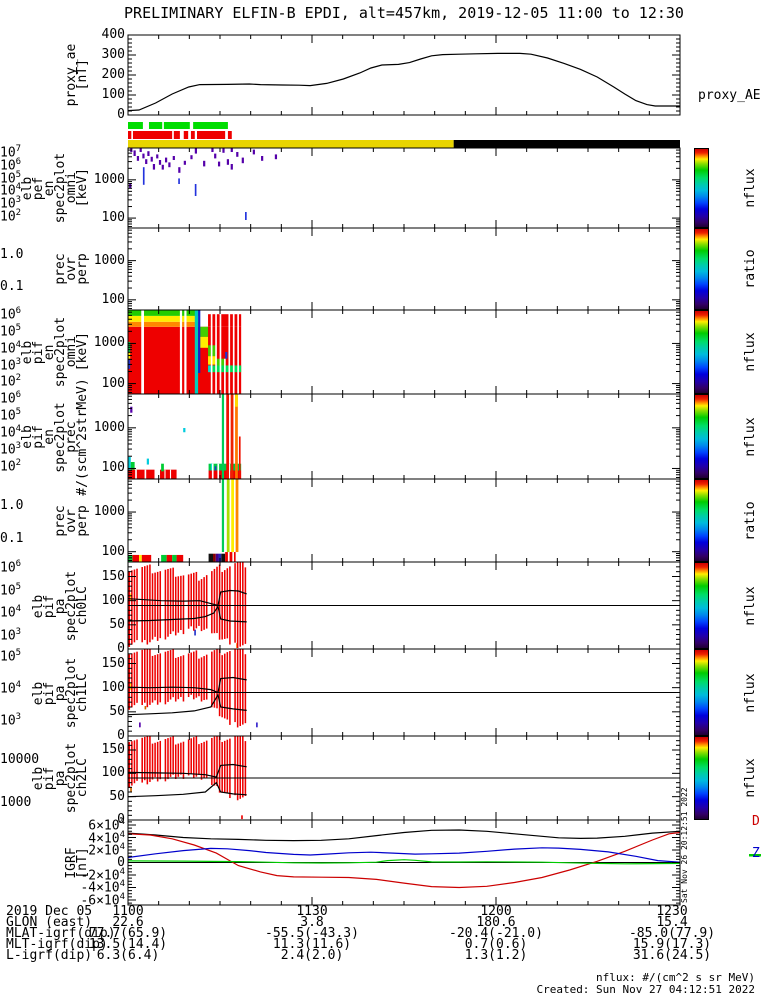 The height and width of the screenshot is (1000, 775). What do you see at coordinates (128, 944) in the screenshot?
I see `ephemeris-value: 13.5(14.4)` at bounding box center [128, 944].